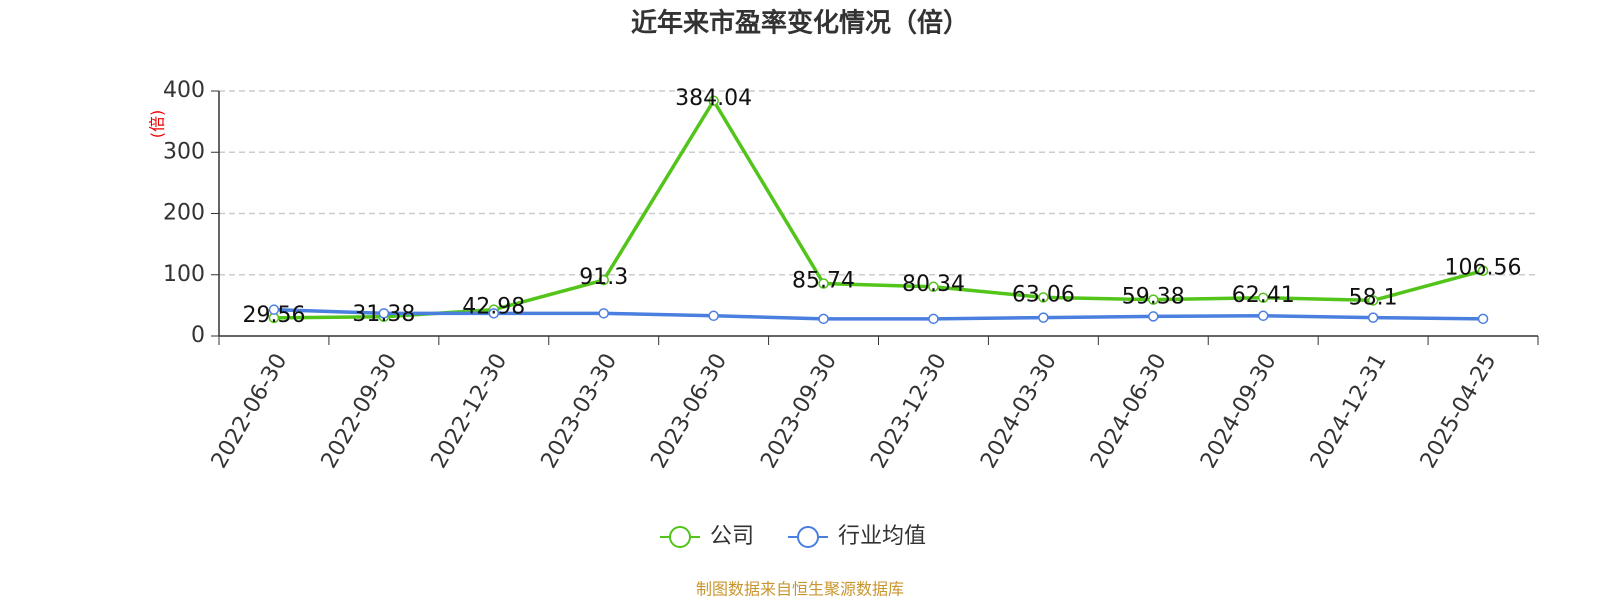  I want to click on data-label: 62.41, so click(1263, 295).